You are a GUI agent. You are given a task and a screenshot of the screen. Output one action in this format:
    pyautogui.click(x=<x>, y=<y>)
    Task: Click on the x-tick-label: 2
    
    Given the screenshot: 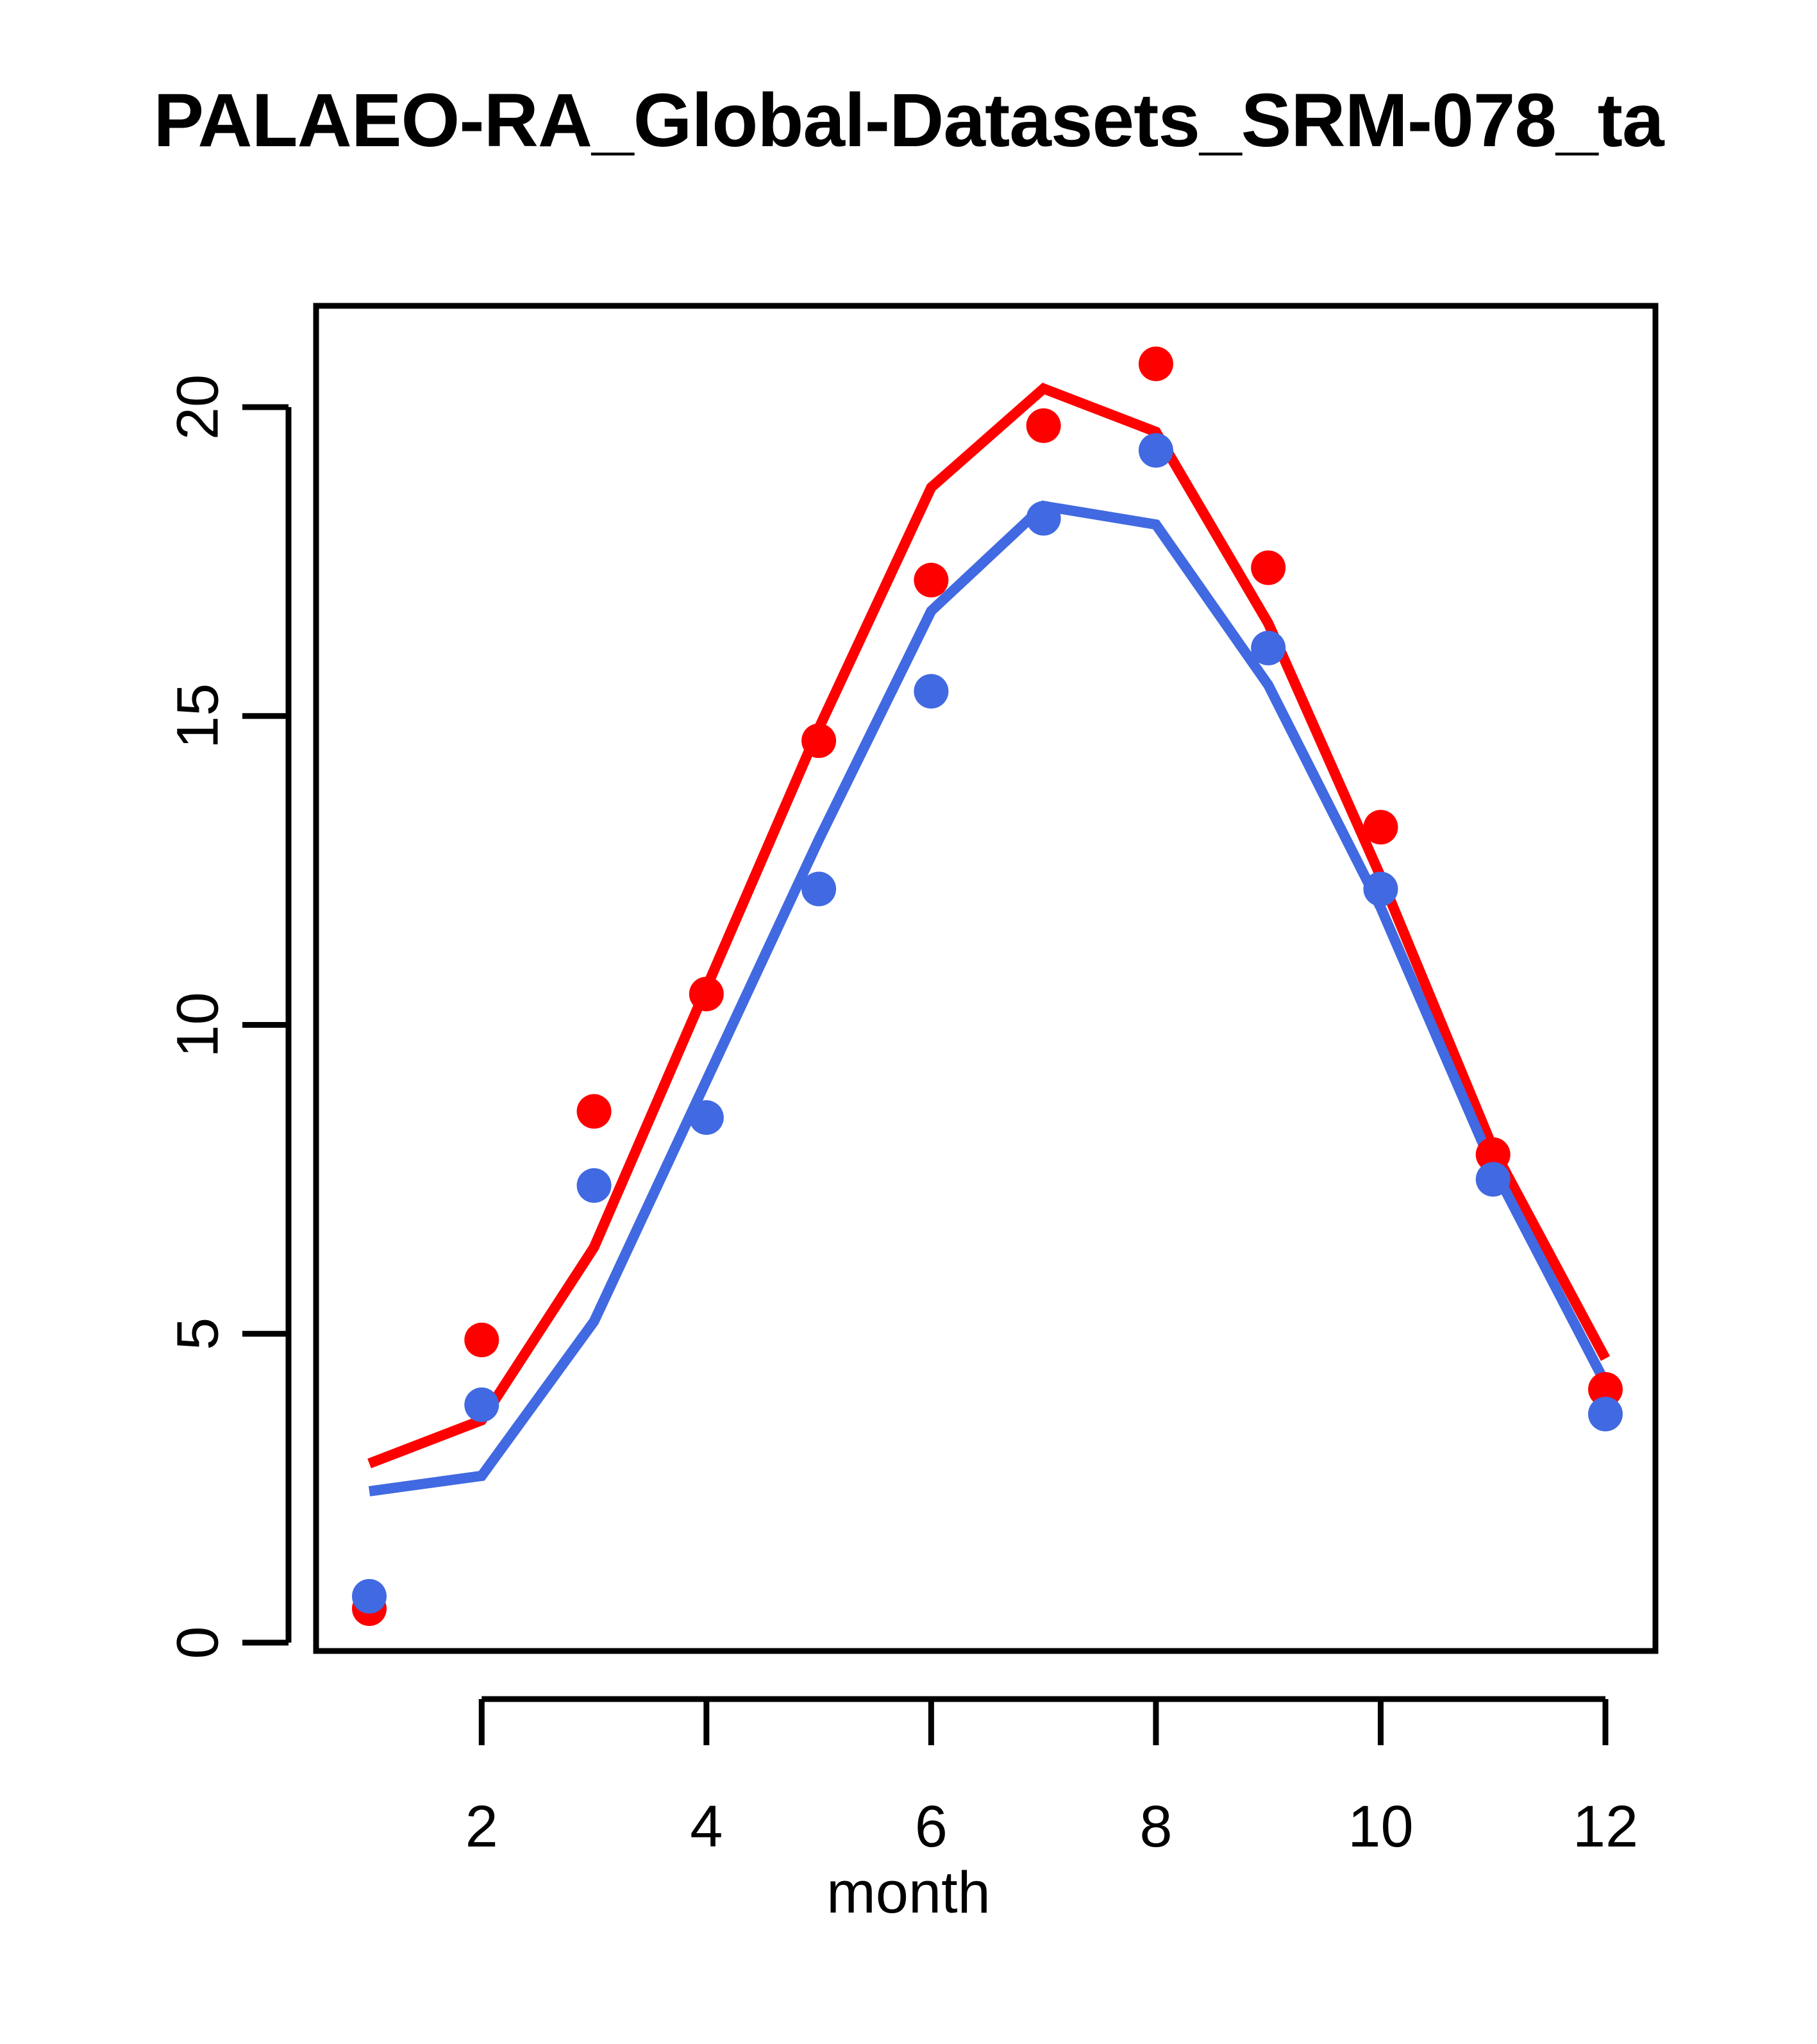 What is the action you would take?
    pyautogui.click(x=481, y=1827)
    